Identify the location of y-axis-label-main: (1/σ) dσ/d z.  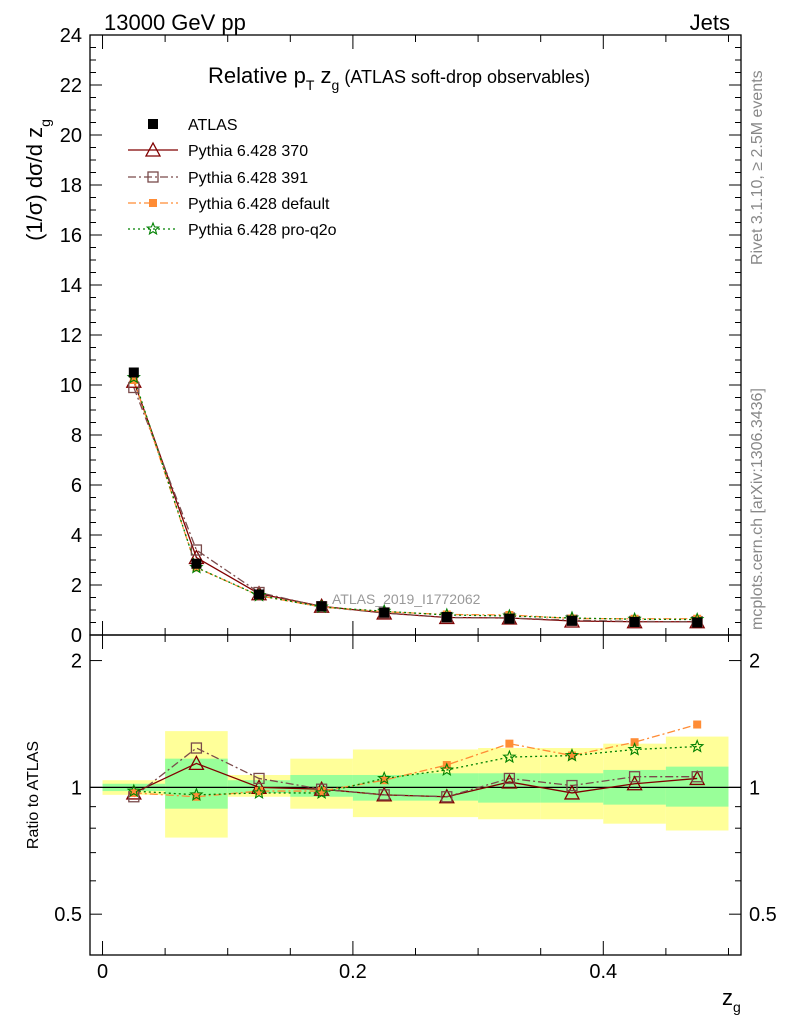
(34, 184).